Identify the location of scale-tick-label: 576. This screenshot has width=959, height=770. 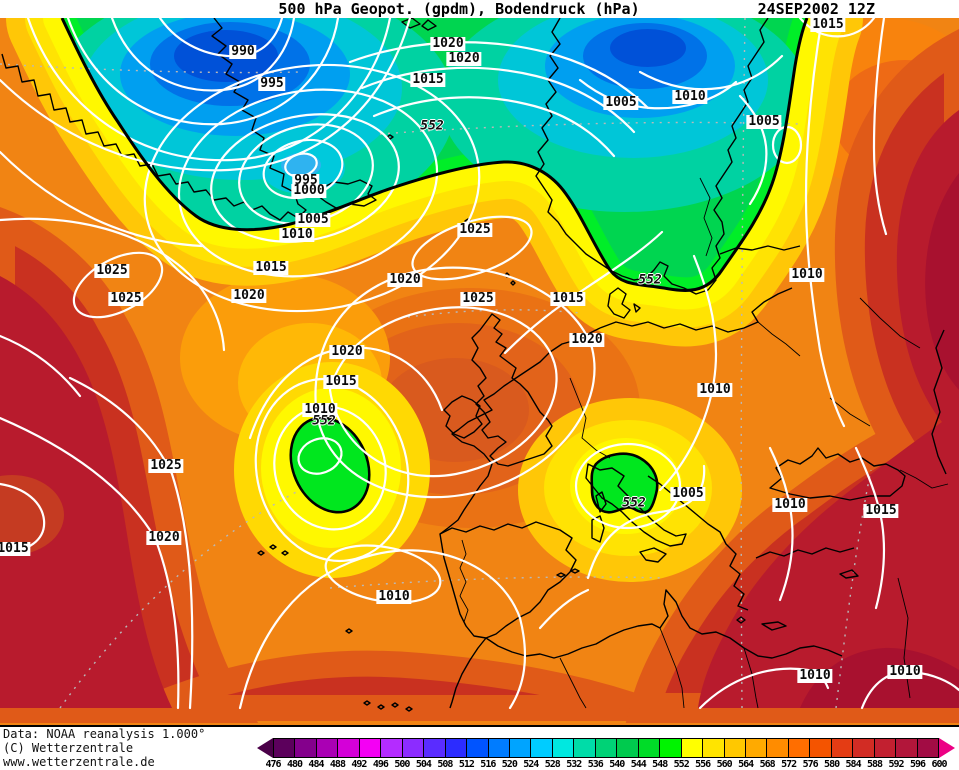
(810, 764).